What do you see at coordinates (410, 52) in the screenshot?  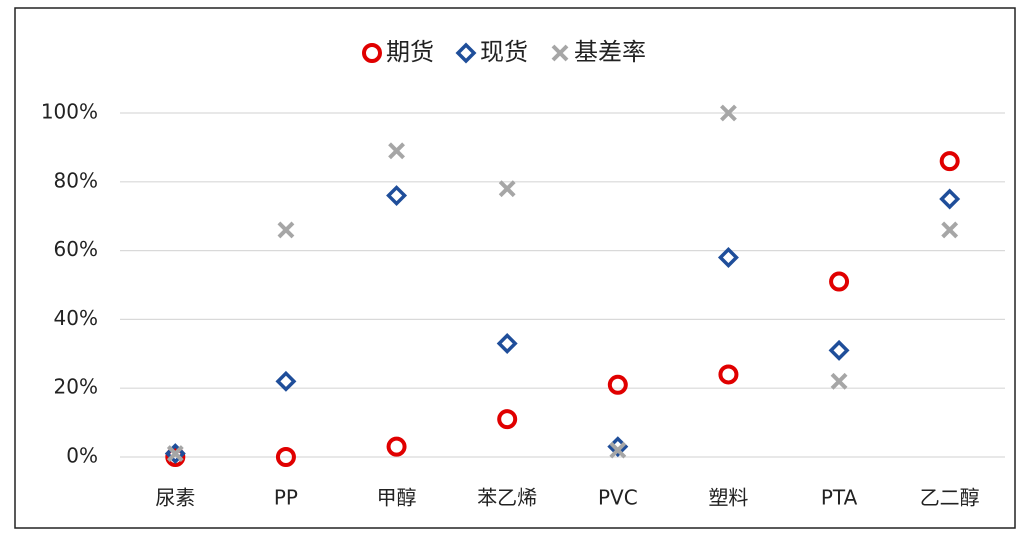 I see `legend-label: 期货` at bounding box center [410, 52].